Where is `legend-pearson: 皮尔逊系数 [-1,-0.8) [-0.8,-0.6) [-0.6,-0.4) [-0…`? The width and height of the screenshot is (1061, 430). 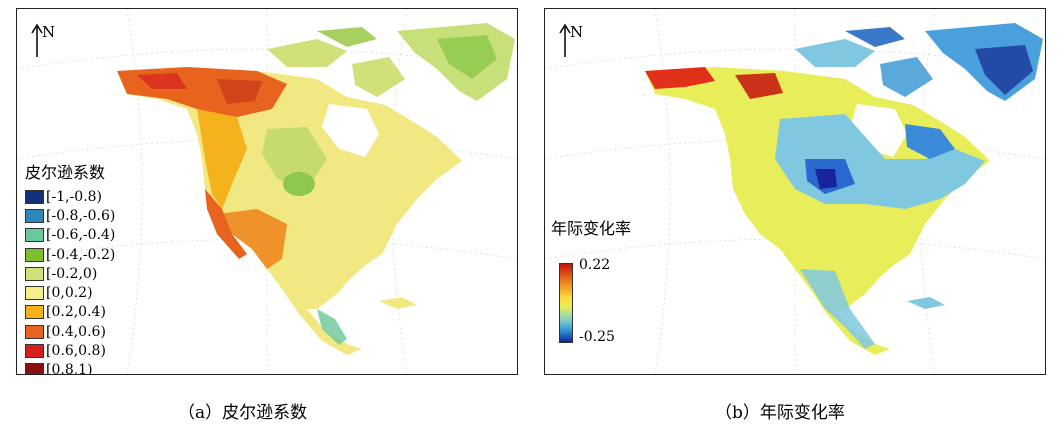
legend-pearson: 皮尔逊系数 [-1,-0.8) [-0.8,-0.6) [-0.6,-0.4) [-0… is located at coordinates (70, 267).